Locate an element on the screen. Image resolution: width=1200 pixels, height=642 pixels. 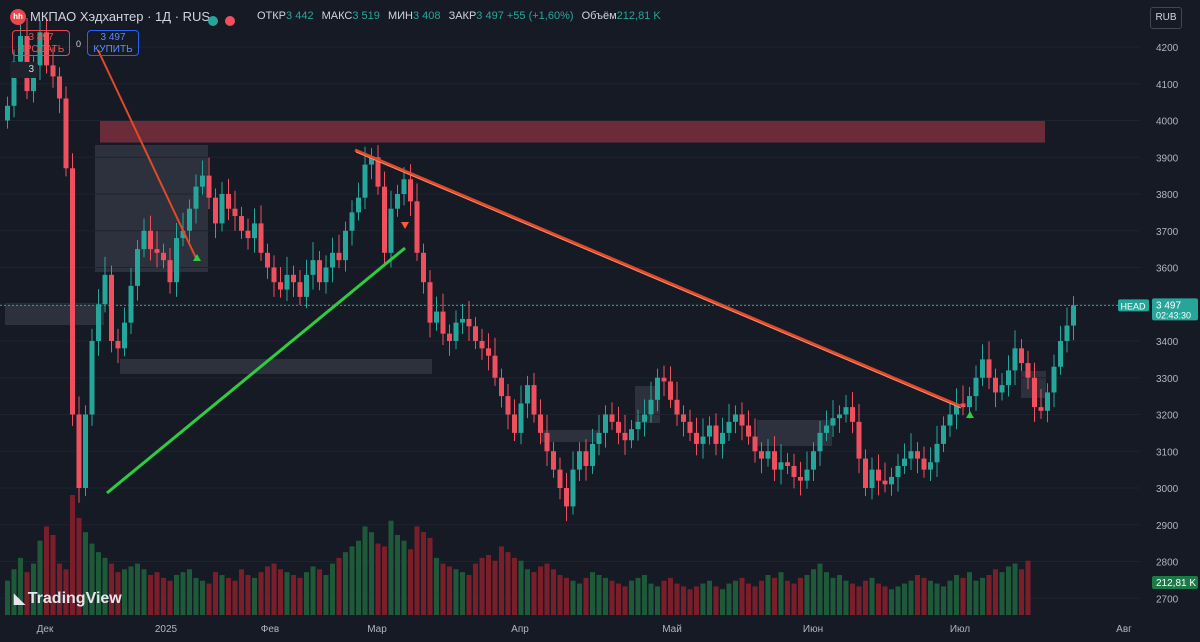
sell-button: 3 497 ПРОДАТЬ is located at coordinates (41, 43).